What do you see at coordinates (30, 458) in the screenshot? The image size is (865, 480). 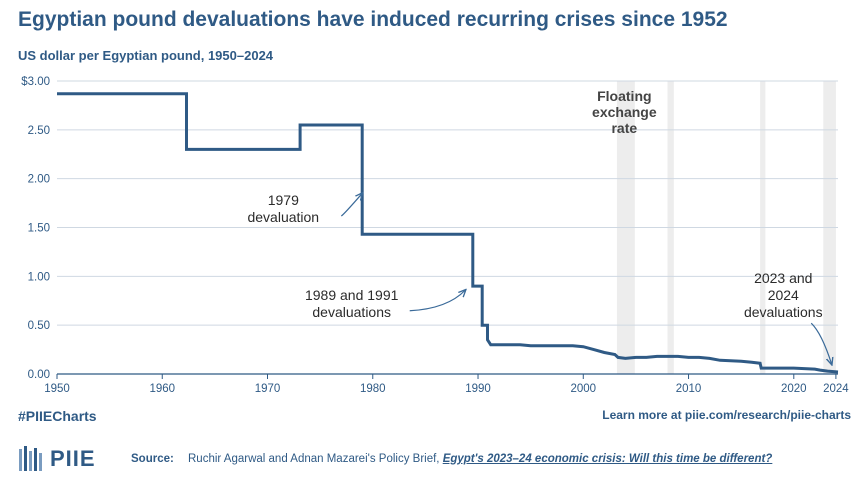 I see `piie-logo-icon` at bounding box center [30, 458].